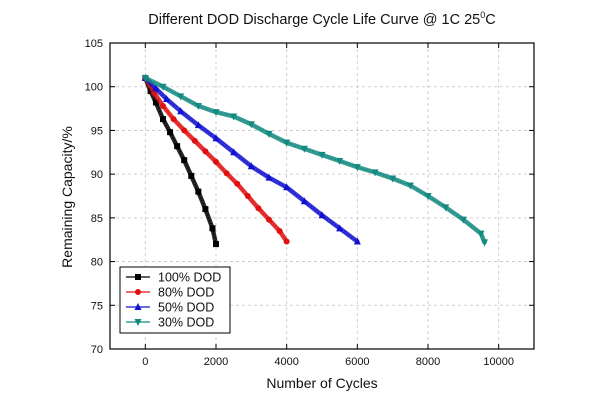 The height and width of the screenshot is (400, 600). What do you see at coordinates (321, 383) in the screenshot?
I see `x-axis-label: Number of Cycles` at bounding box center [321, 383].